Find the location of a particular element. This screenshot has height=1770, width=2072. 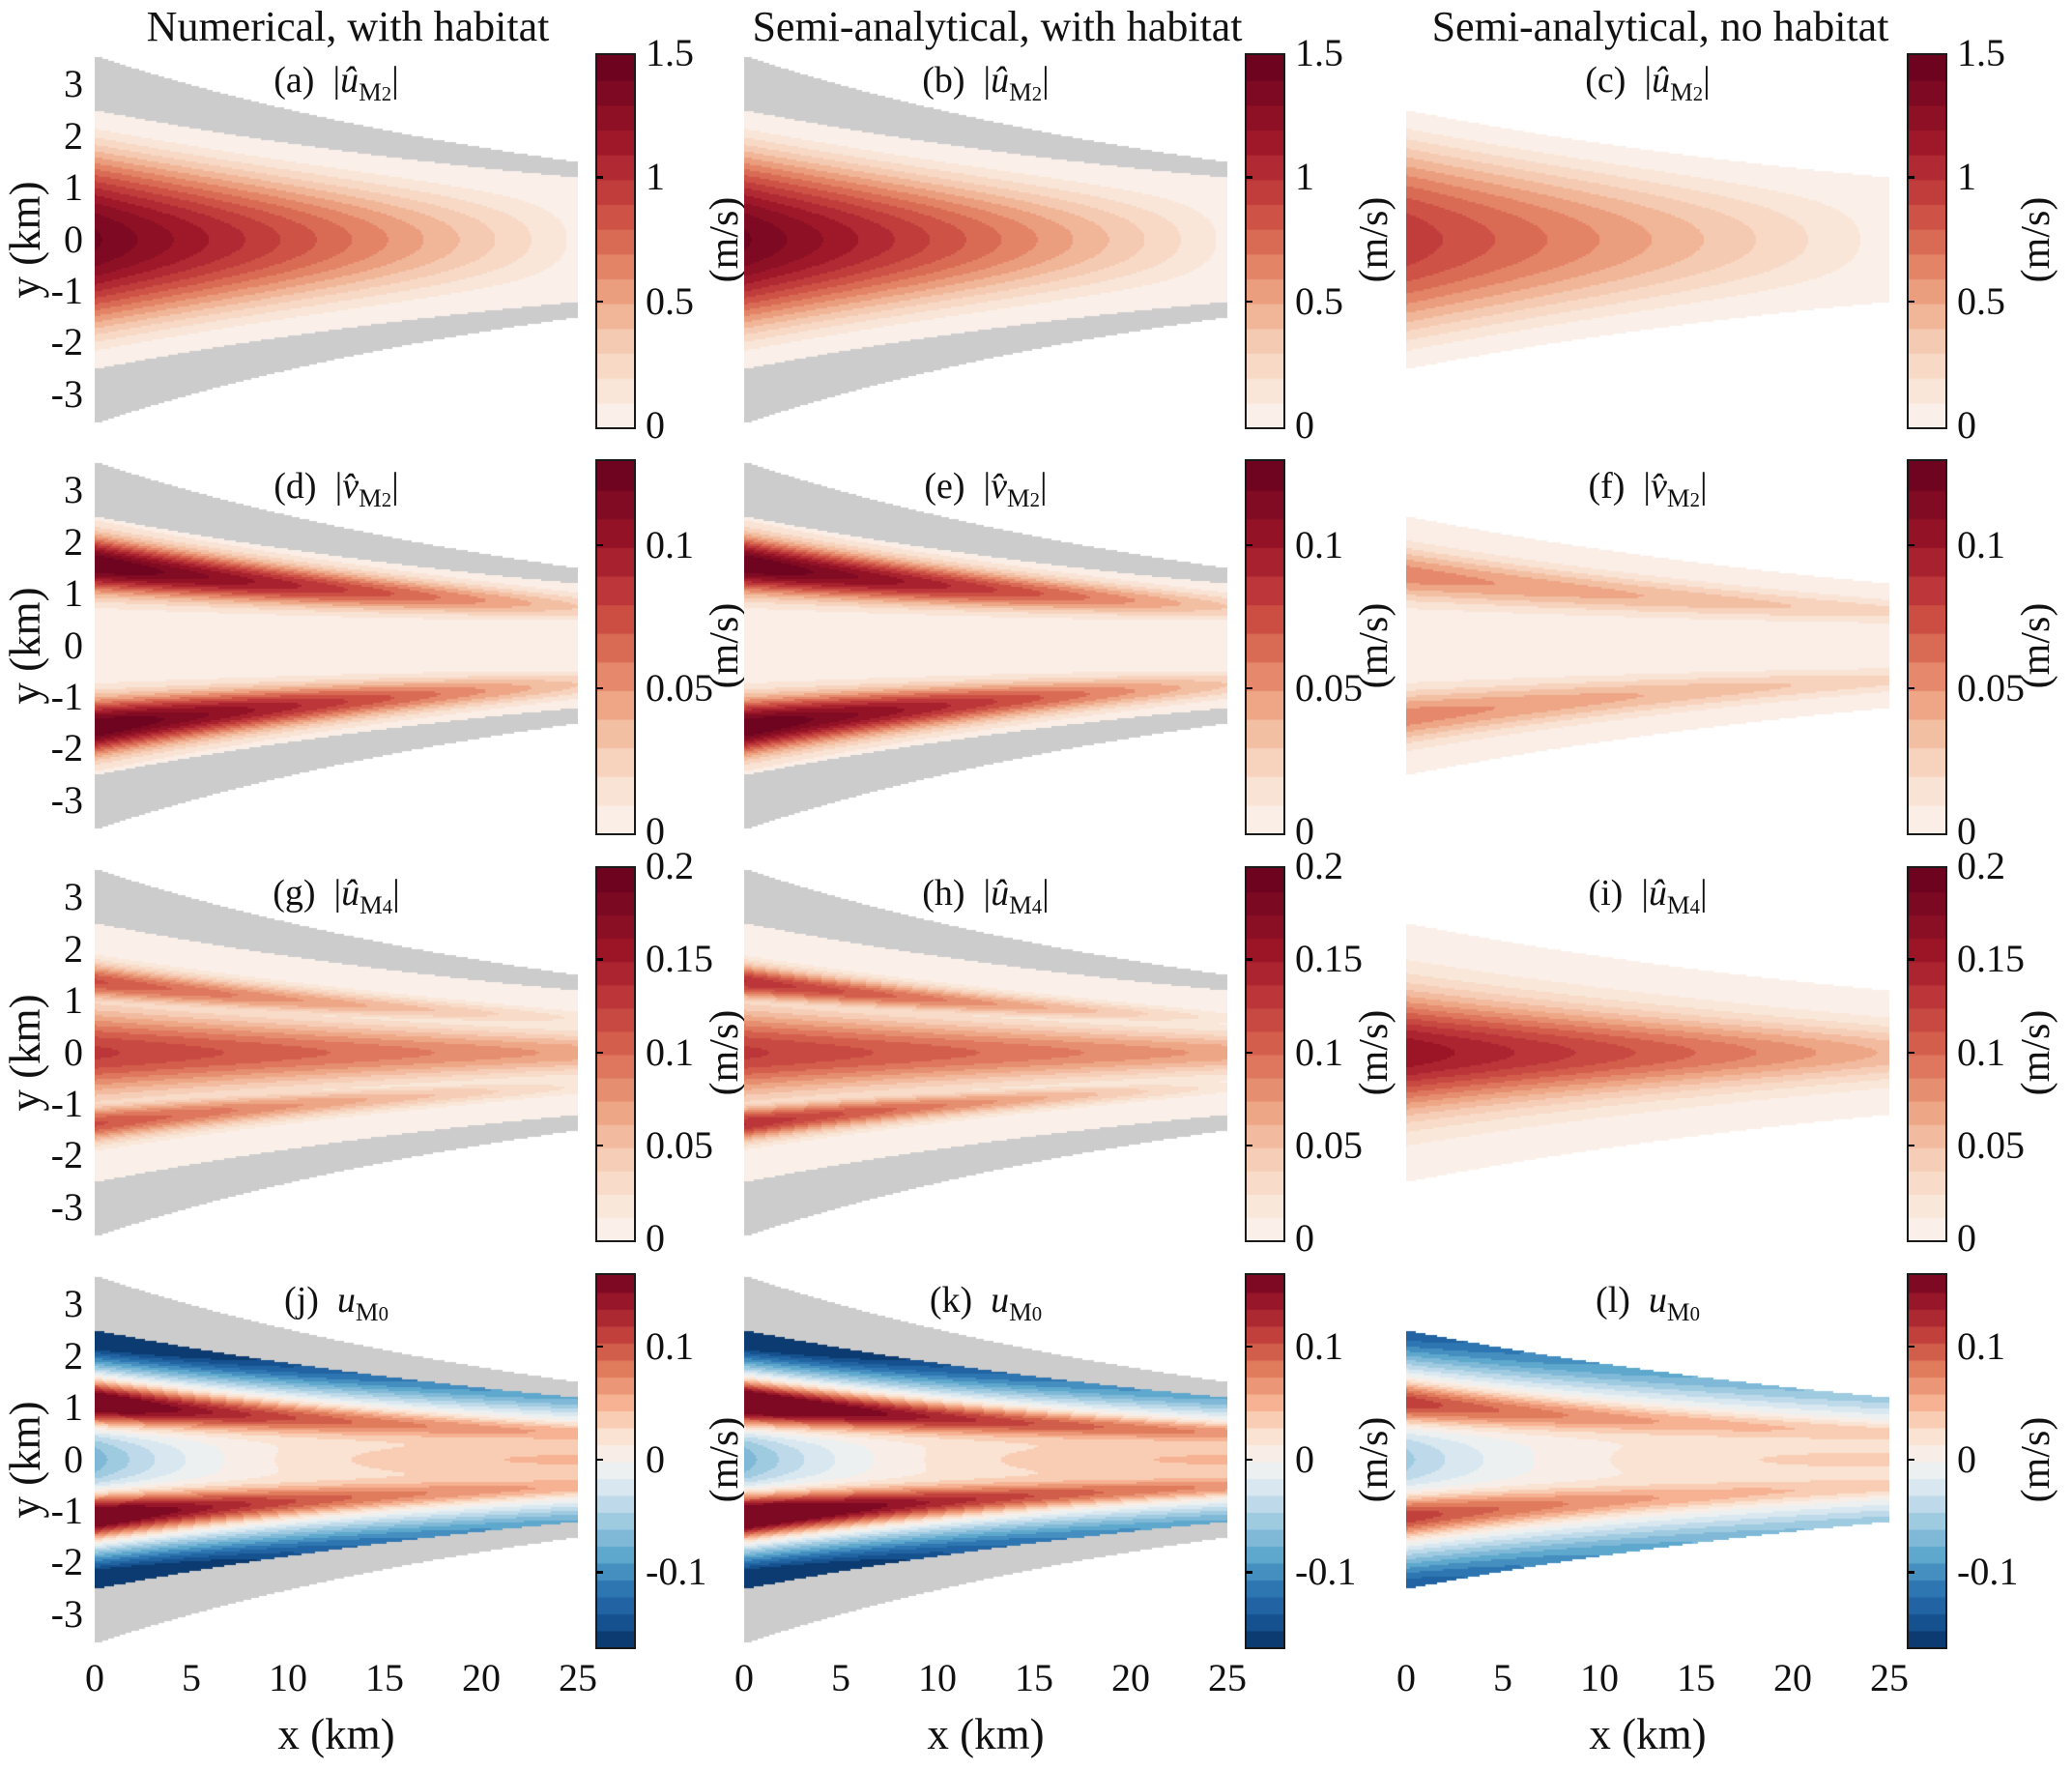

colorbar-gradient-f is located at coordinates (1927, 647).